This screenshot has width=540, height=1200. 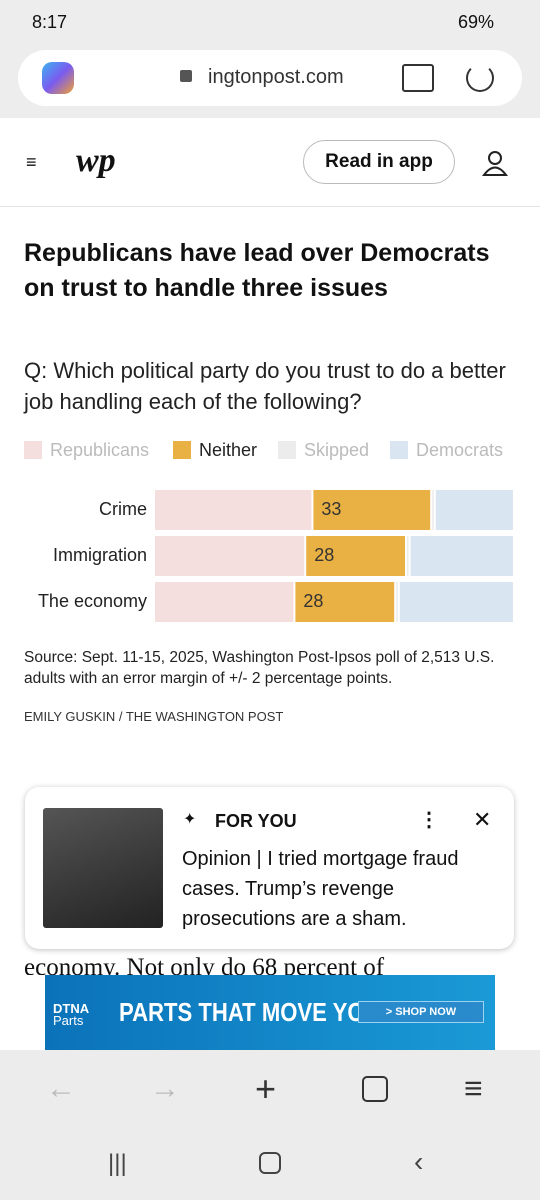 I want to click on navigation: ← → + ≡ ||| ‹, so click(x=270, y=1125).